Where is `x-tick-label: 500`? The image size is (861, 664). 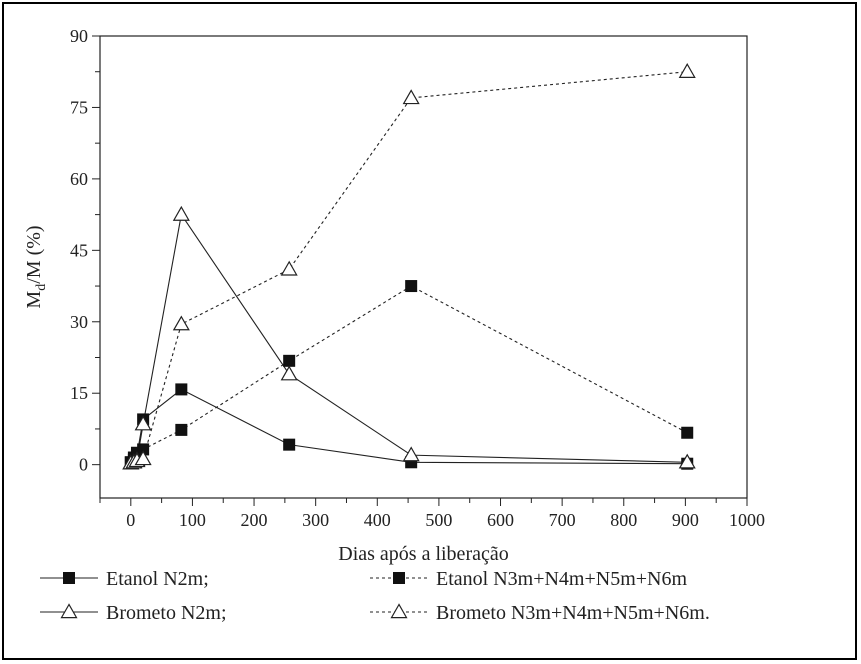
x-tick-label: 500 is located at coordinates (438, 520).